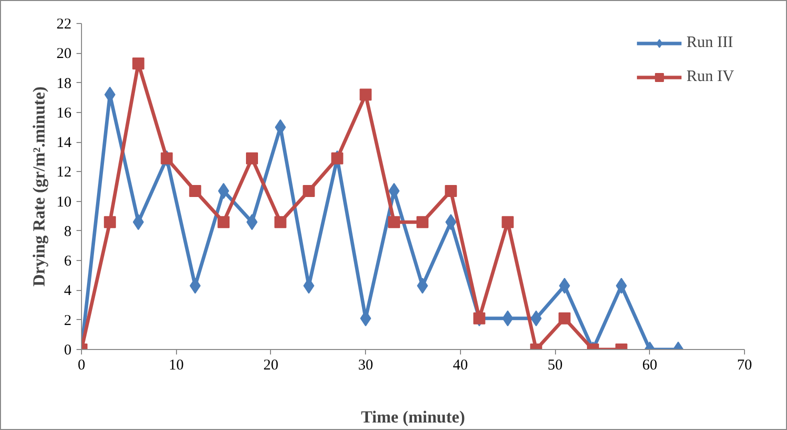  What do you see at coordinates (413, 417) in the screenshot?
I see `x-axis-title: Time (minute)` at bounding box center [413, 417].